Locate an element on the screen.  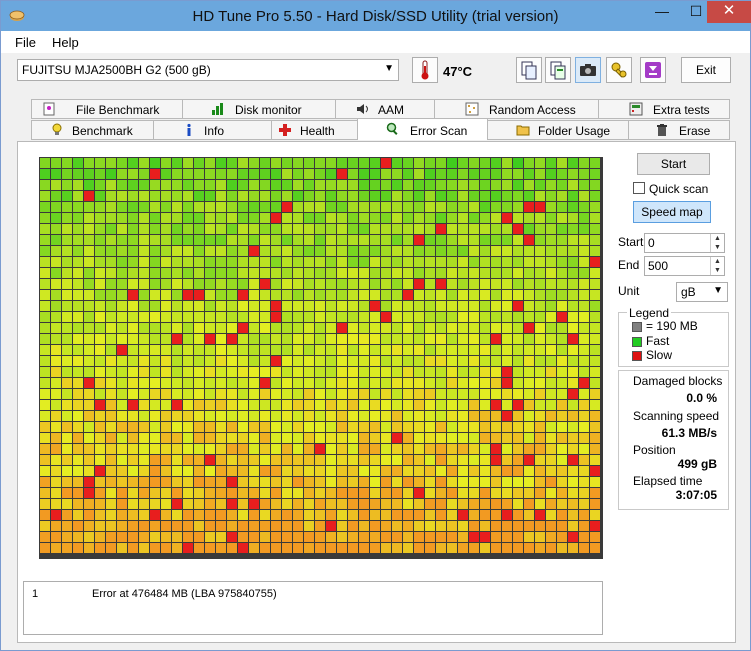
menu-help-label: Help is located at coordinates (65, 42).